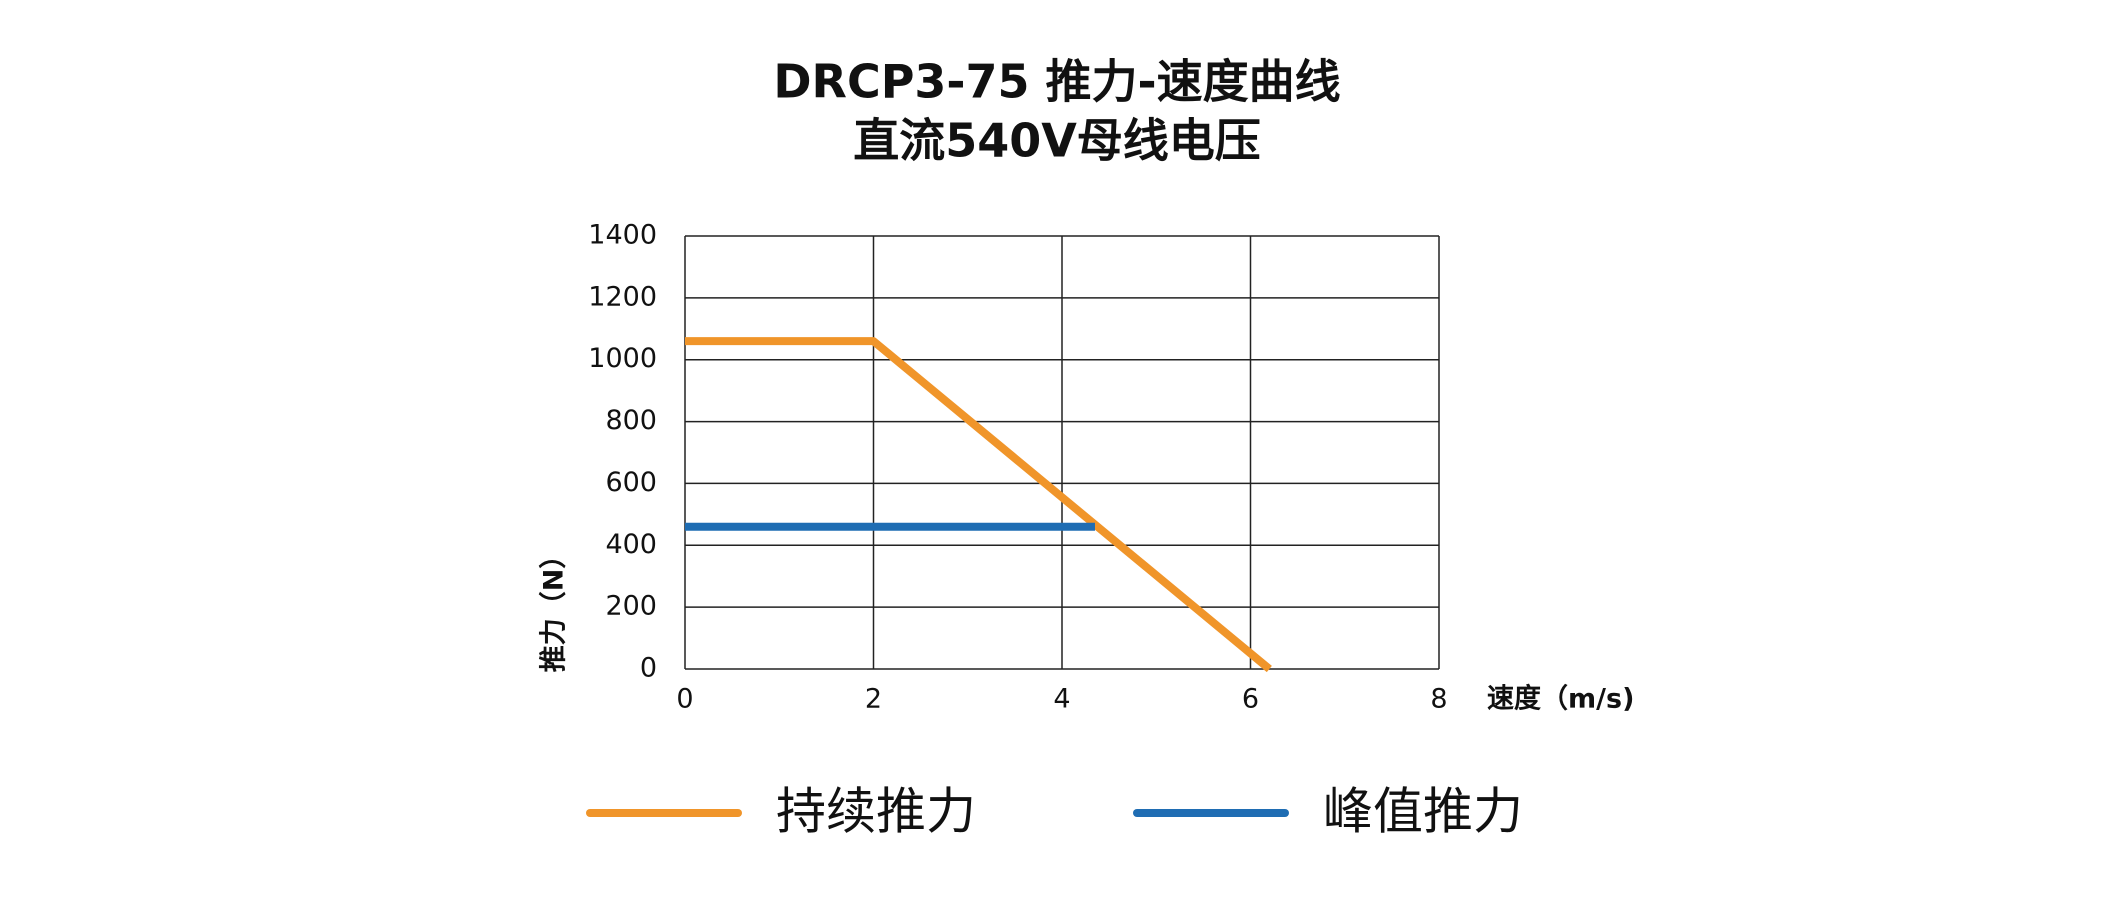  Describe the element at coordinates (684, 699) in the screenshot. I see `x-tick-label: 0` at that location.